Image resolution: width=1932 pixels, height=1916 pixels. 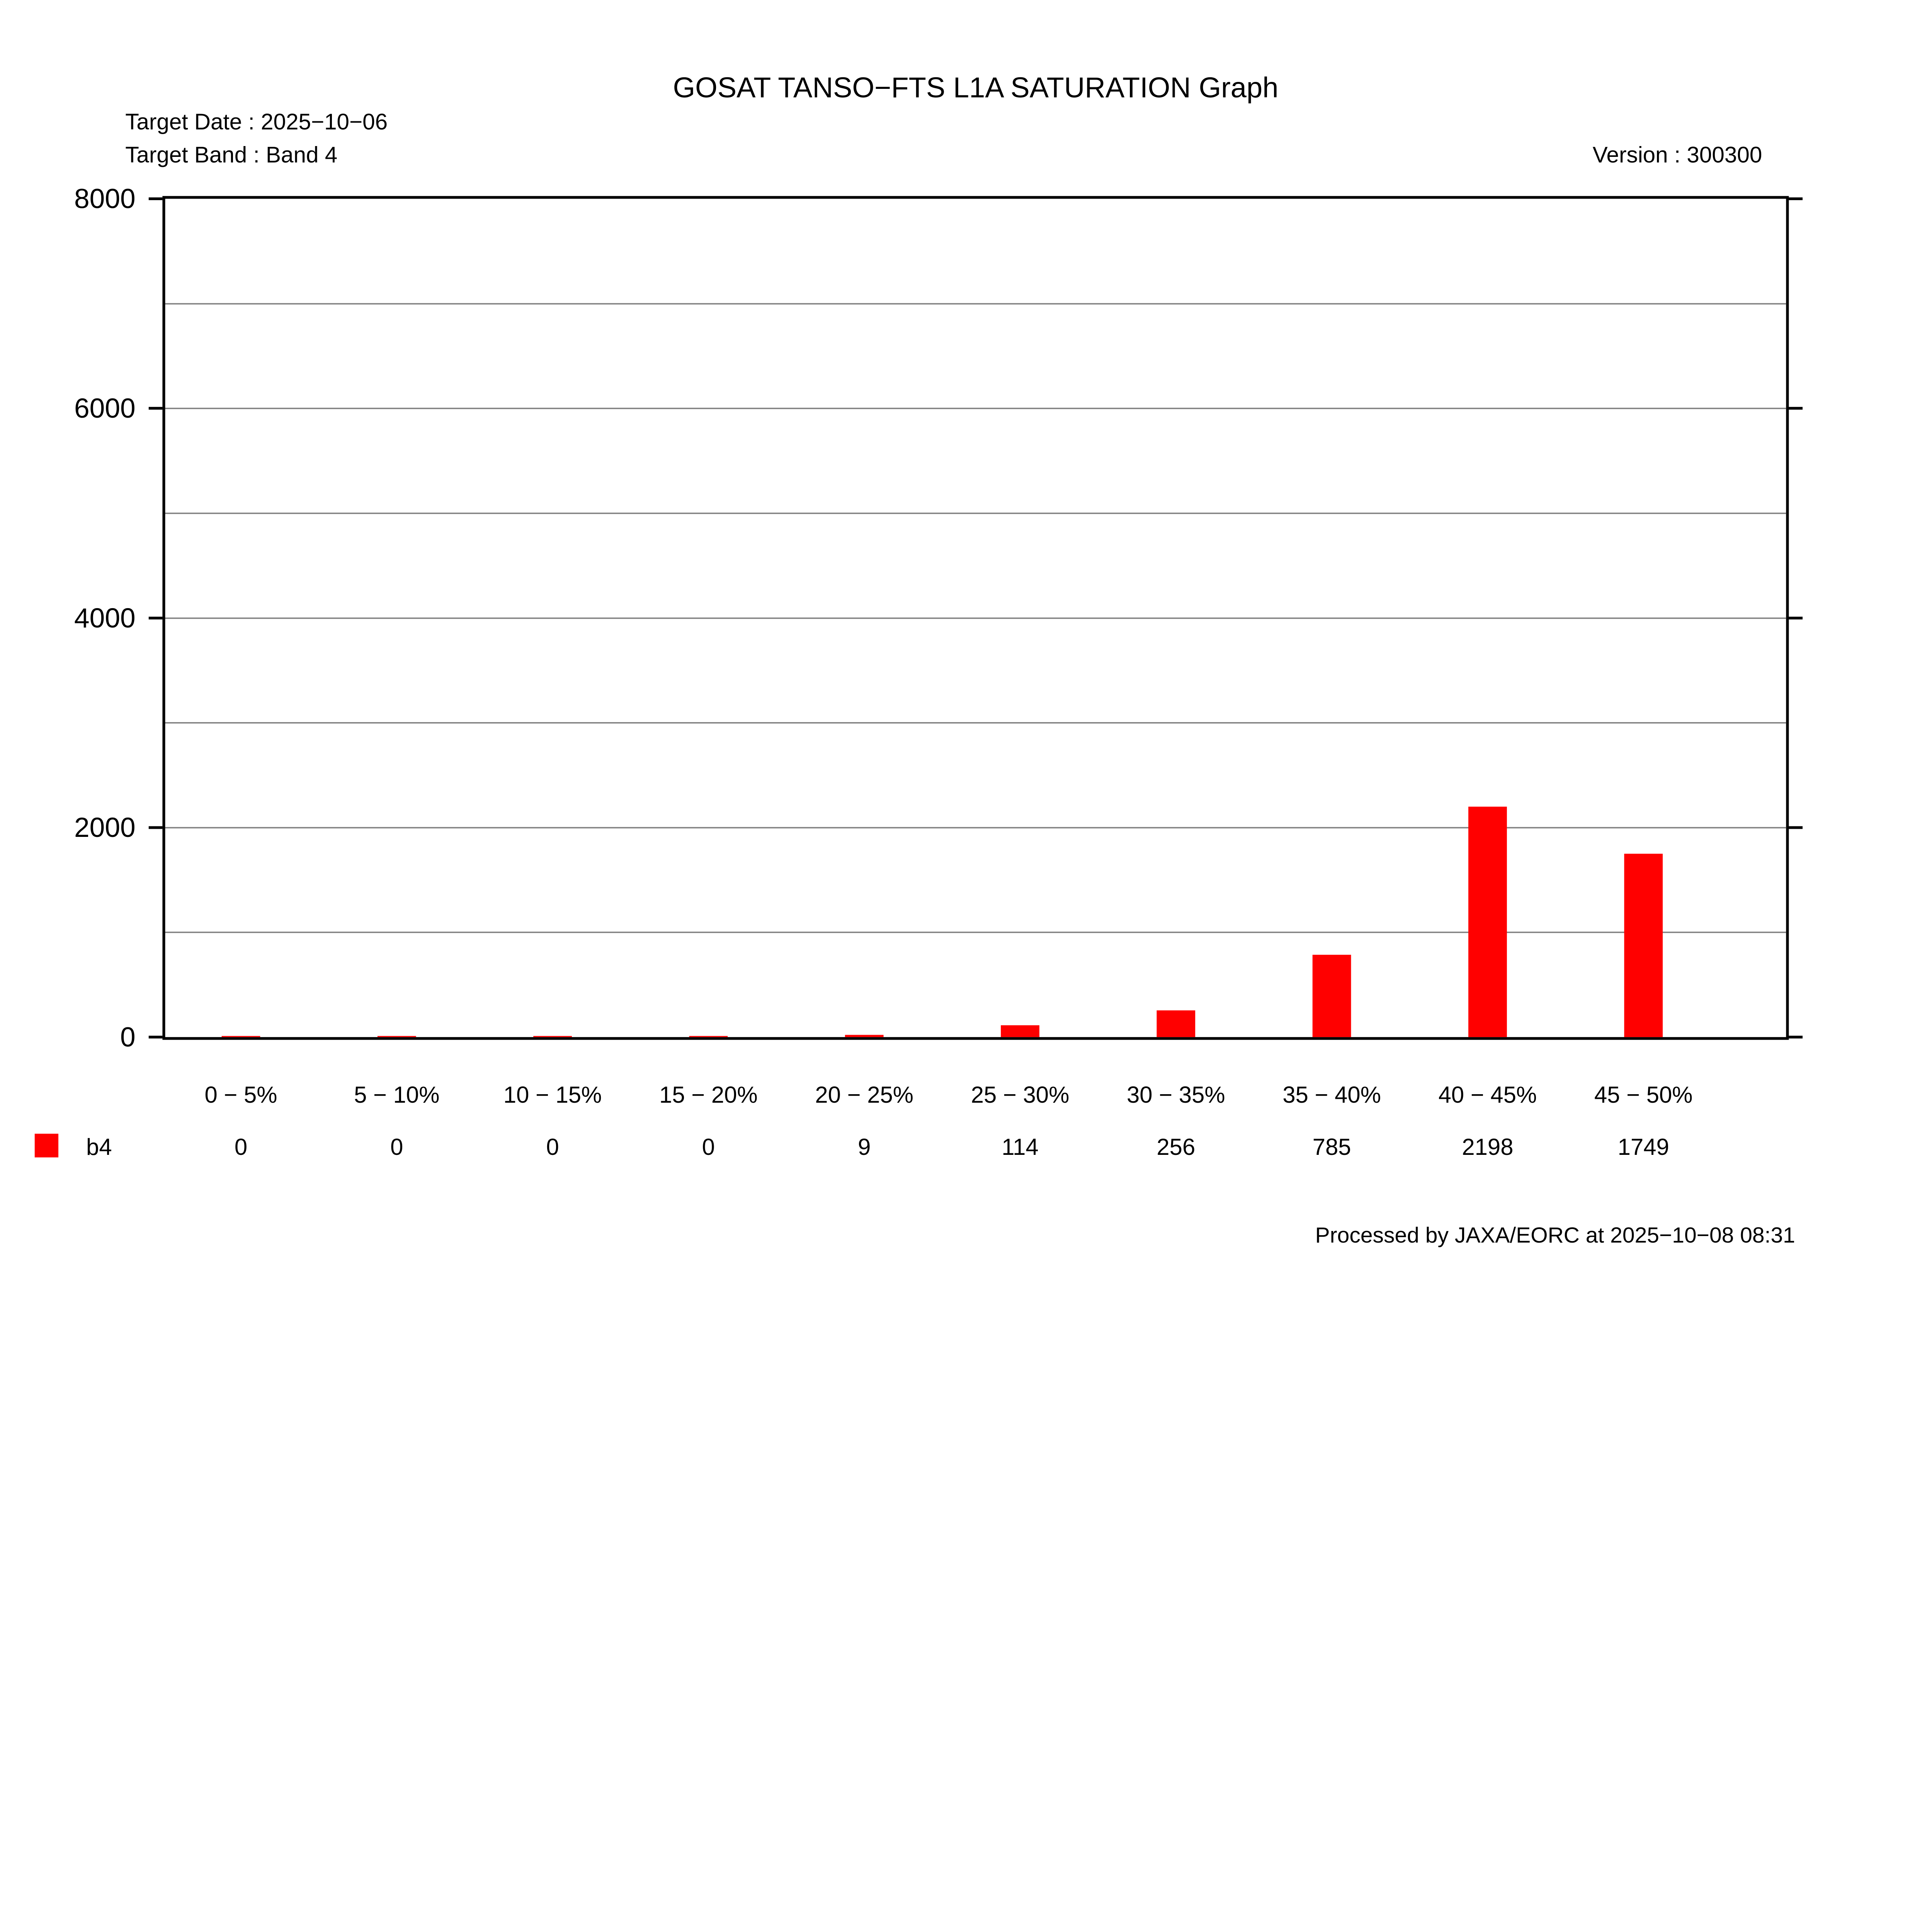 What do you see at coordinates (864, 1094) in the screenshot?
I see `x-label-4: 20 − 25%` at bounding box center [864, 1094].